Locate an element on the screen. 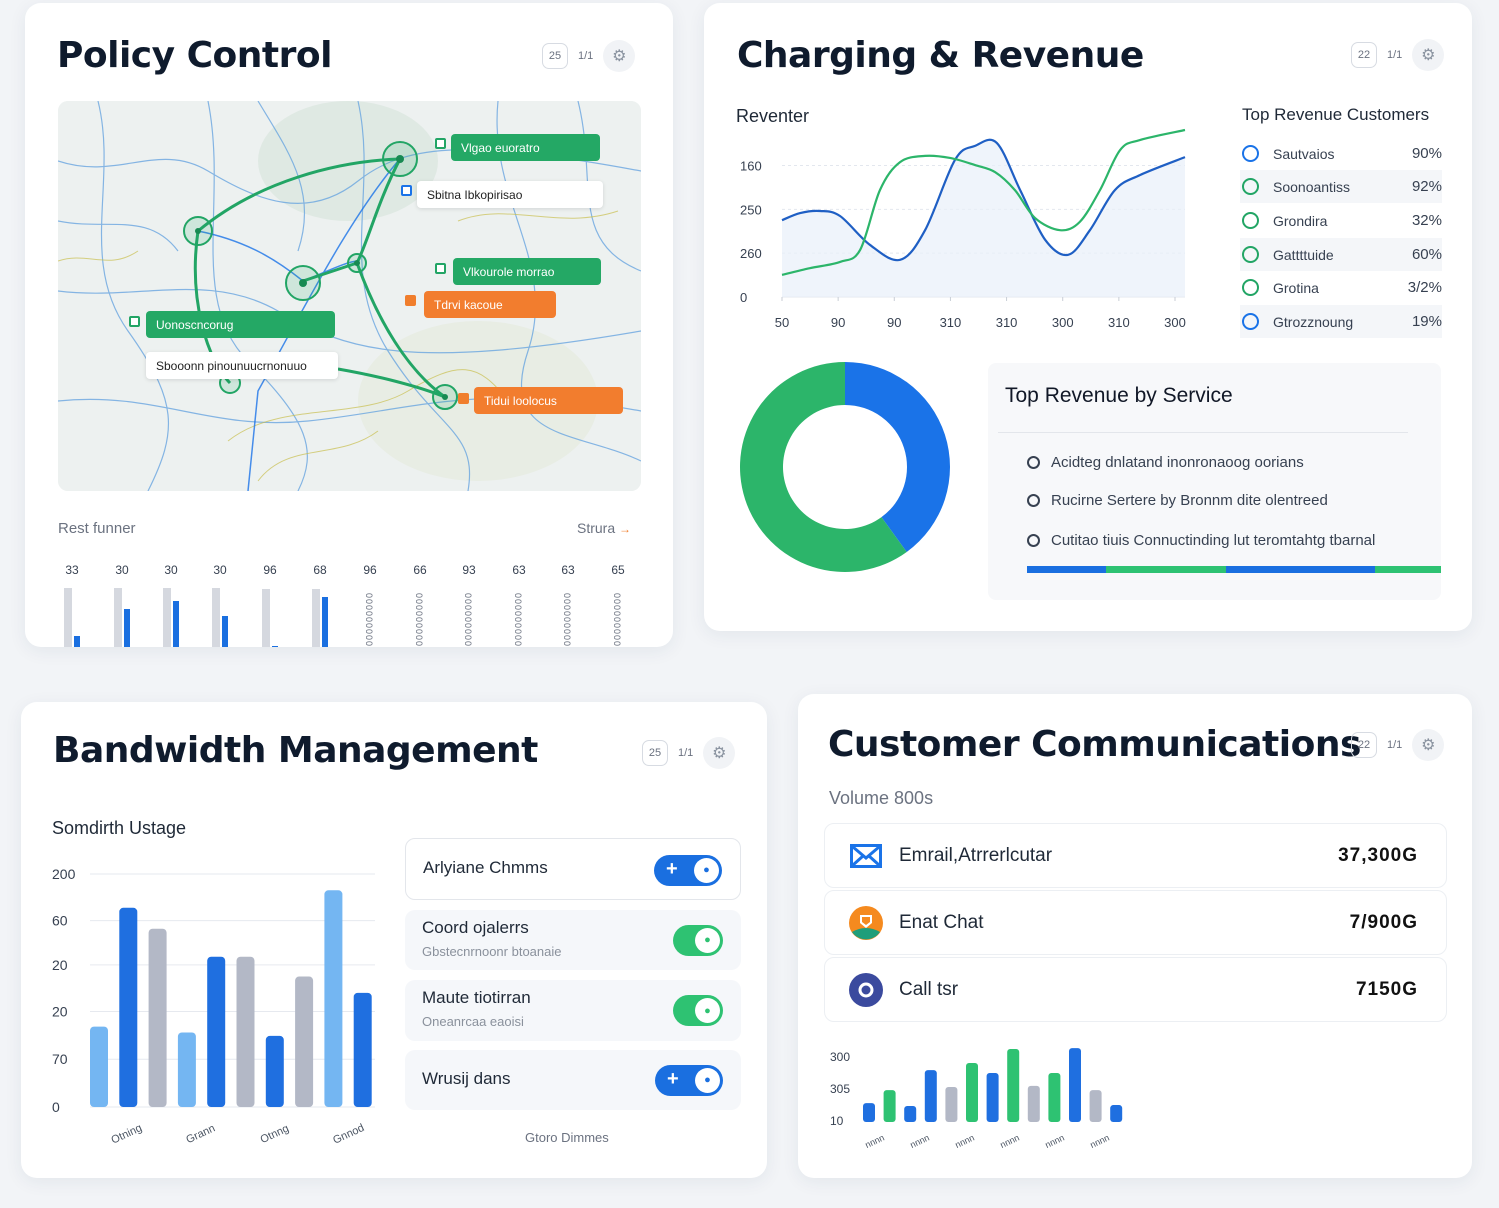  bandwidth-bar-chart: 200 60 20 20 70 0 Otning Grann Otnng Gnnod is located at coordinates (213, 1006).